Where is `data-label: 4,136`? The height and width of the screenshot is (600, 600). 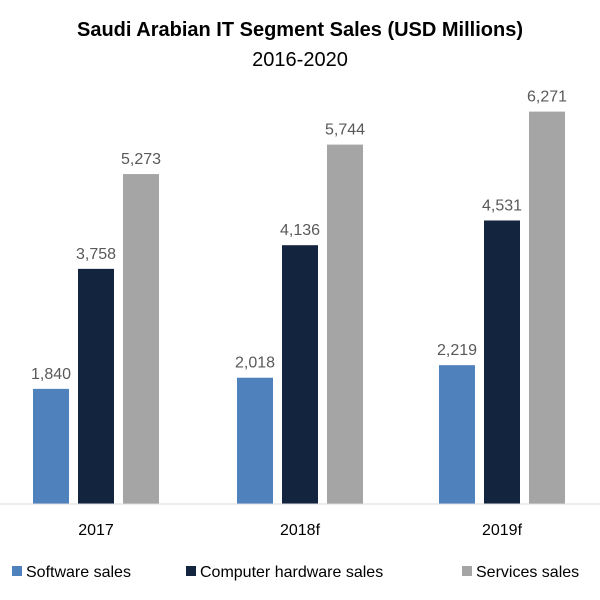 data-label: 4,136 is located at coordinates (300, 230).